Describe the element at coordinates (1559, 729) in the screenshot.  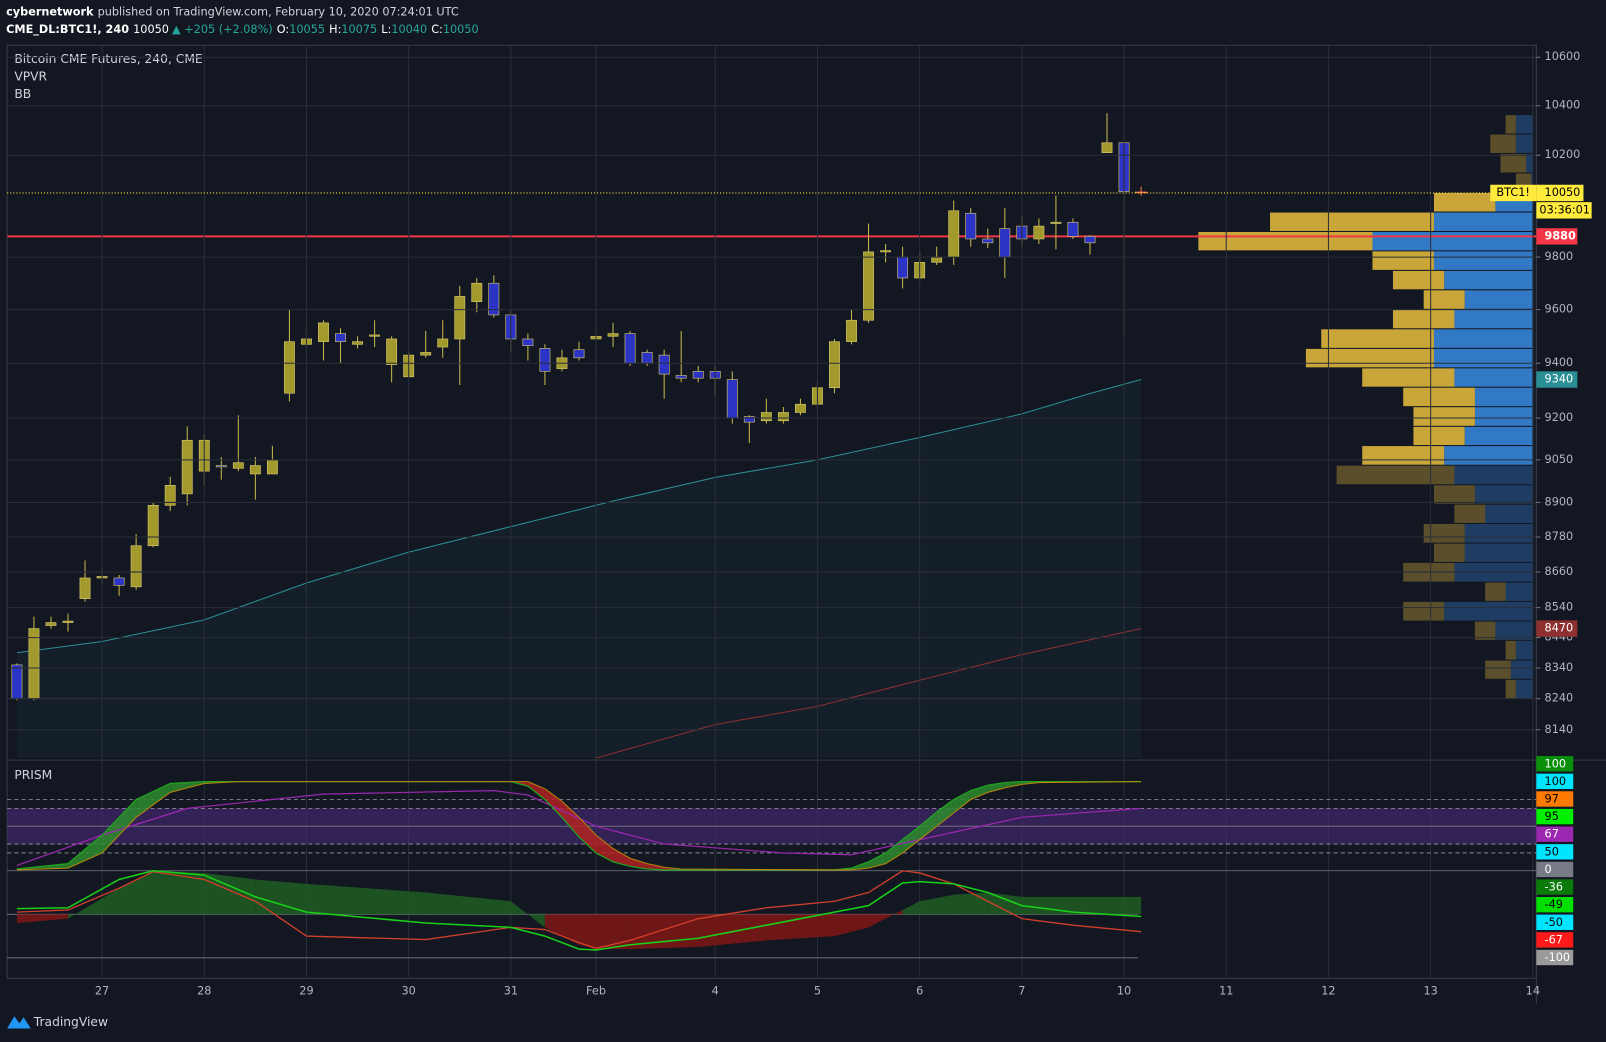
I see `y-tick-label: 8140` at that location.